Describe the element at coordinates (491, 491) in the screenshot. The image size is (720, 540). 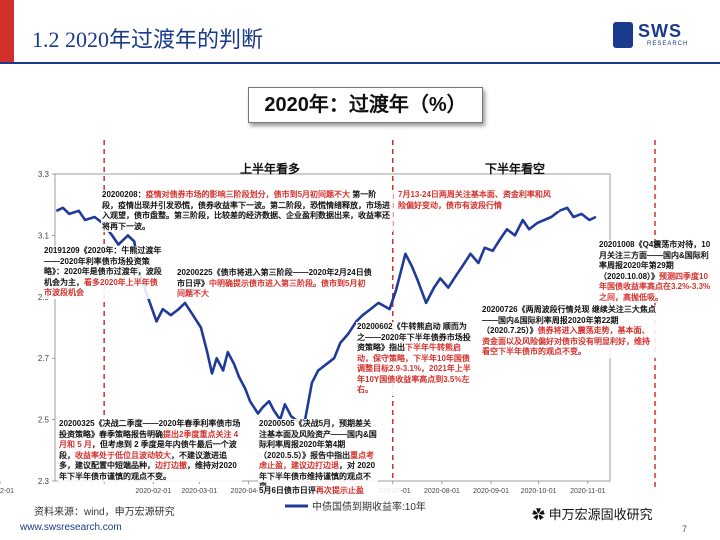
I see `x-tick-label: 2020-09-01` at that location.